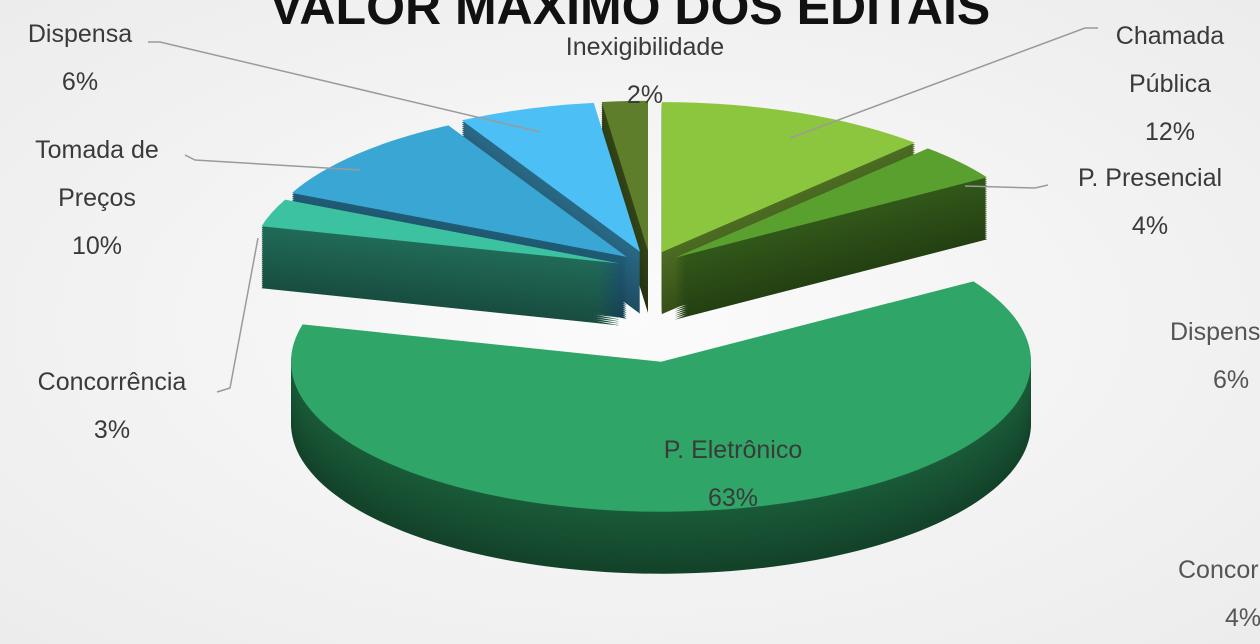 This screenshot has width=1260, height=644. Describe the element at coordinates (645, 47) in the screenshot. I see `slice-label: Inexigibilidade` at that location.